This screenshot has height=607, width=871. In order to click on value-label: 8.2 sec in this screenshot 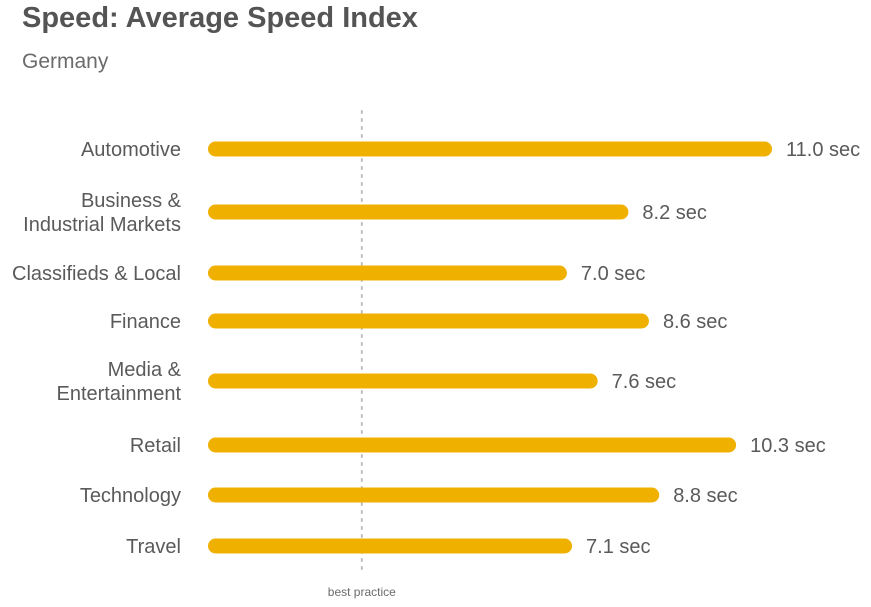, I will do `click(674, 213)`.